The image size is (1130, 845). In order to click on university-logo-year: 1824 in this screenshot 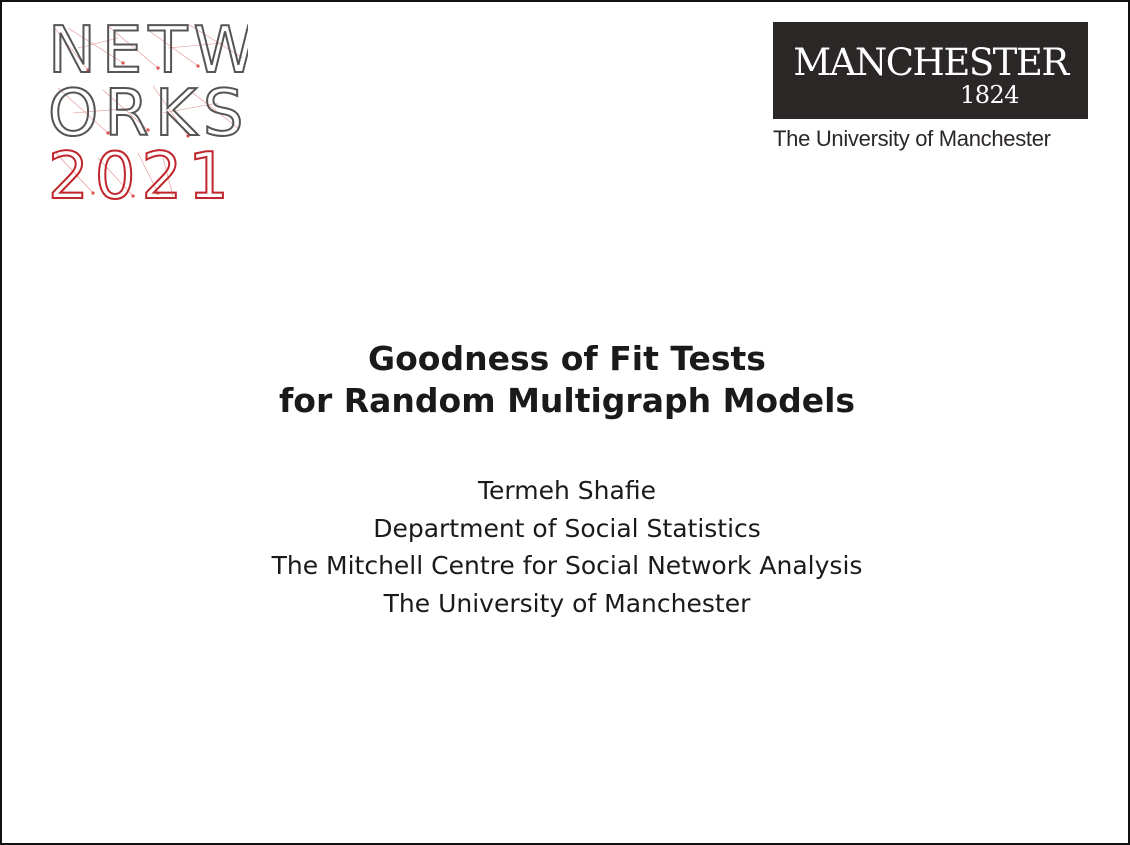, I will do `click(989, 95)`.